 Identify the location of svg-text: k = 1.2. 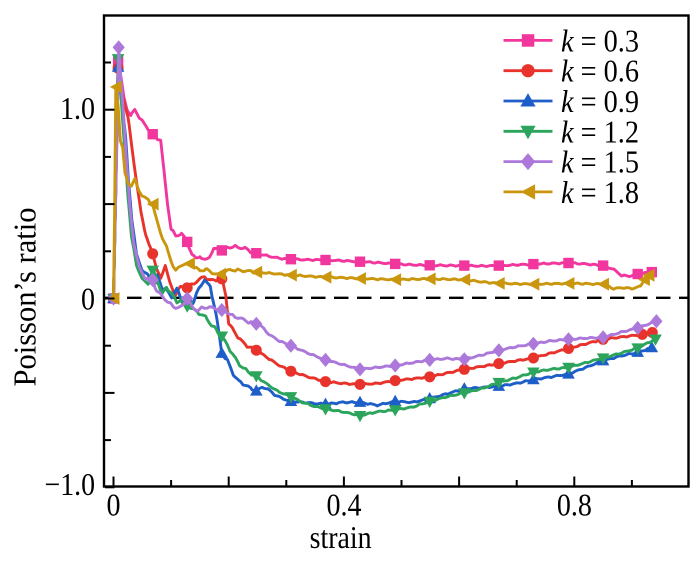
(600, 131).